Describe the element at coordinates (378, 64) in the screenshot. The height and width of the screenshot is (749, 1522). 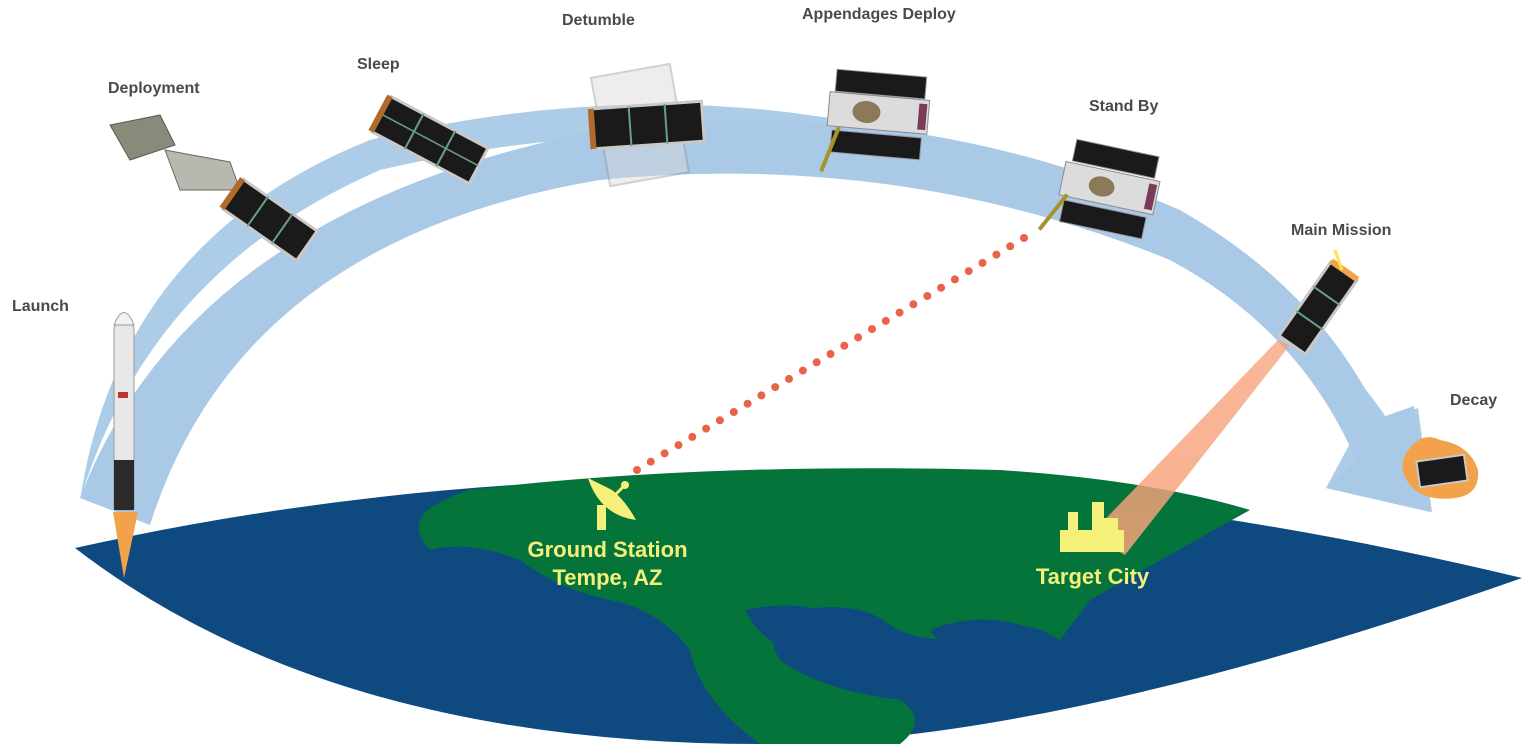
I see `stage-label-sleep: Sleep` at that location.